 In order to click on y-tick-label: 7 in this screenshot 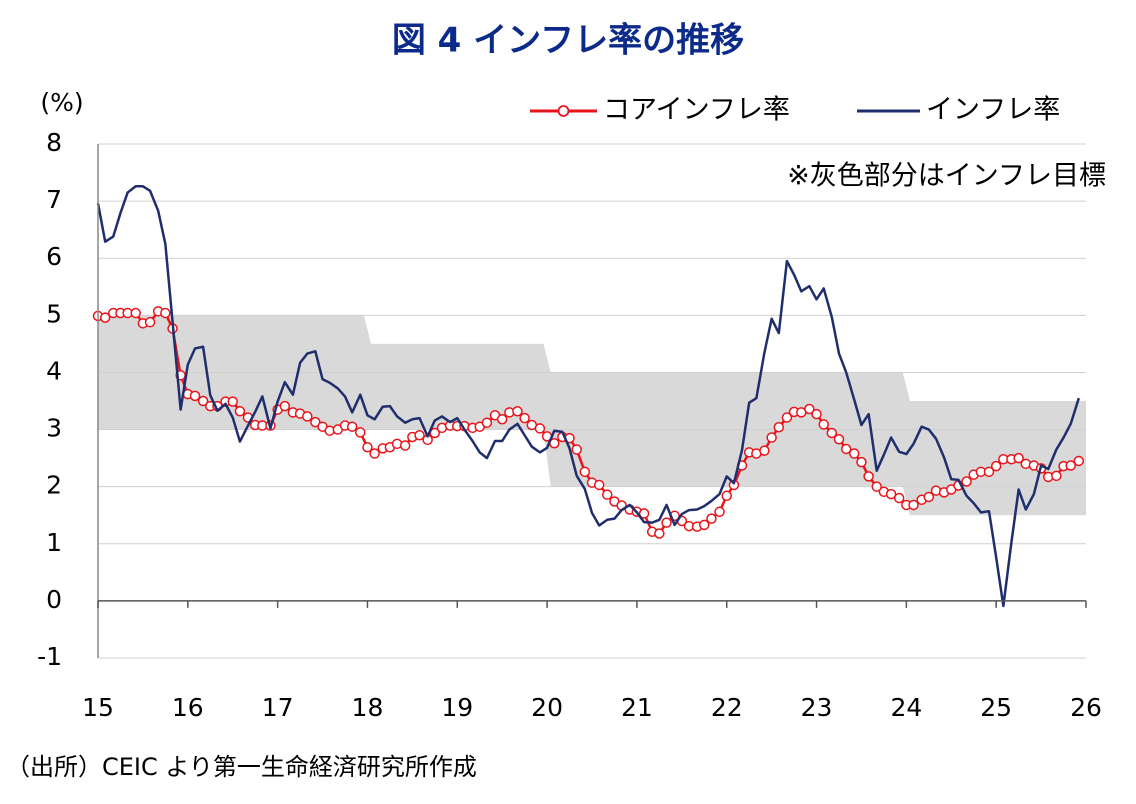, I will do `click(54, 199)`.